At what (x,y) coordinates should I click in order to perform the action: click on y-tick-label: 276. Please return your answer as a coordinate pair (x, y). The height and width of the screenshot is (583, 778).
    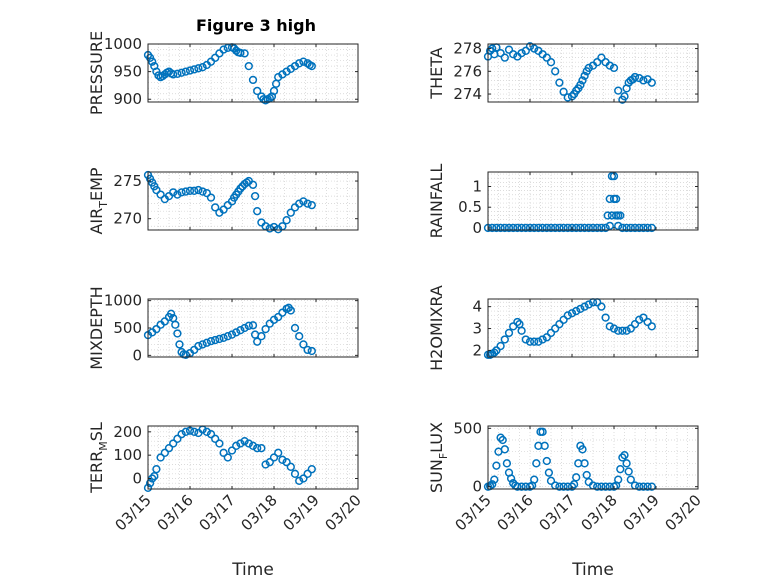
    Looking at the image, I should click on (467, 71).